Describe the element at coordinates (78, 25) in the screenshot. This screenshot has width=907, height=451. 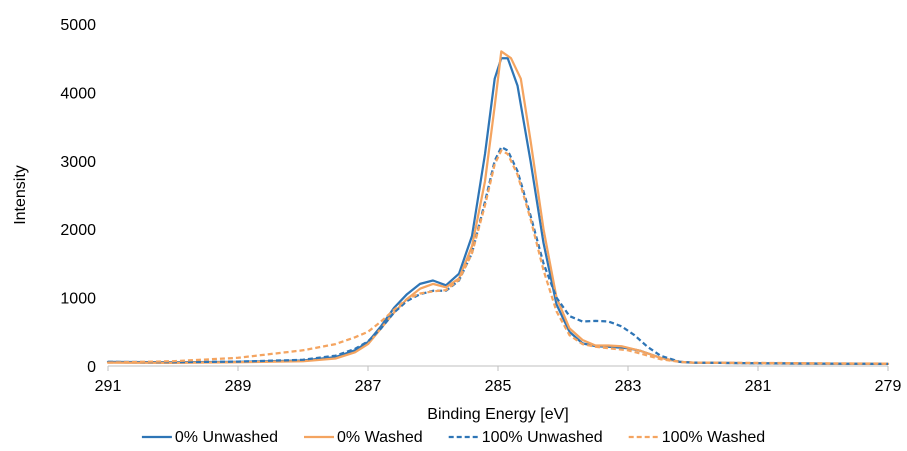
I see `y-tick-label: 5000` at that location.